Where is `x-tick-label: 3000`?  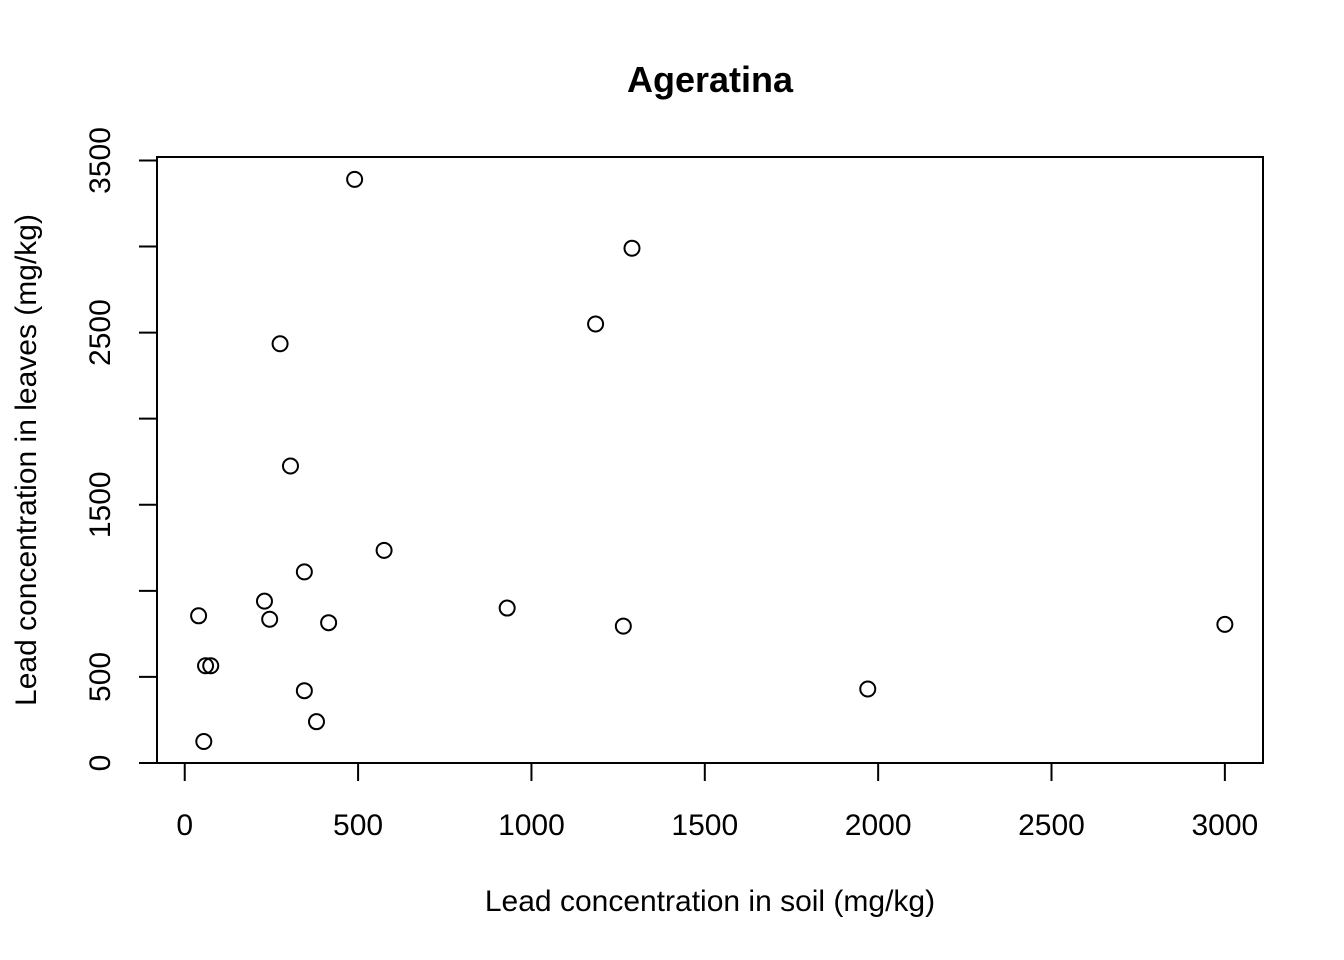
x-tick-label: 3000 is located at coordinates (1224, 825).